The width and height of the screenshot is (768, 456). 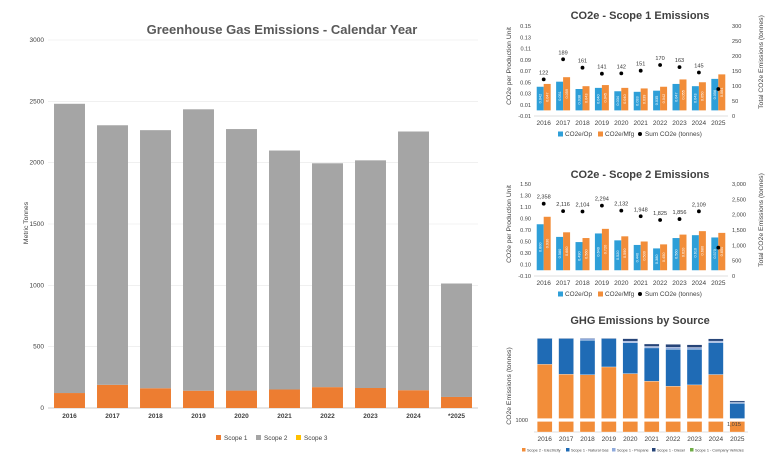 What do you see at coordinates (621, 283) in the screenshot?
I see `s2-x-tick-label: 2020` at bounding box center [621, 283].